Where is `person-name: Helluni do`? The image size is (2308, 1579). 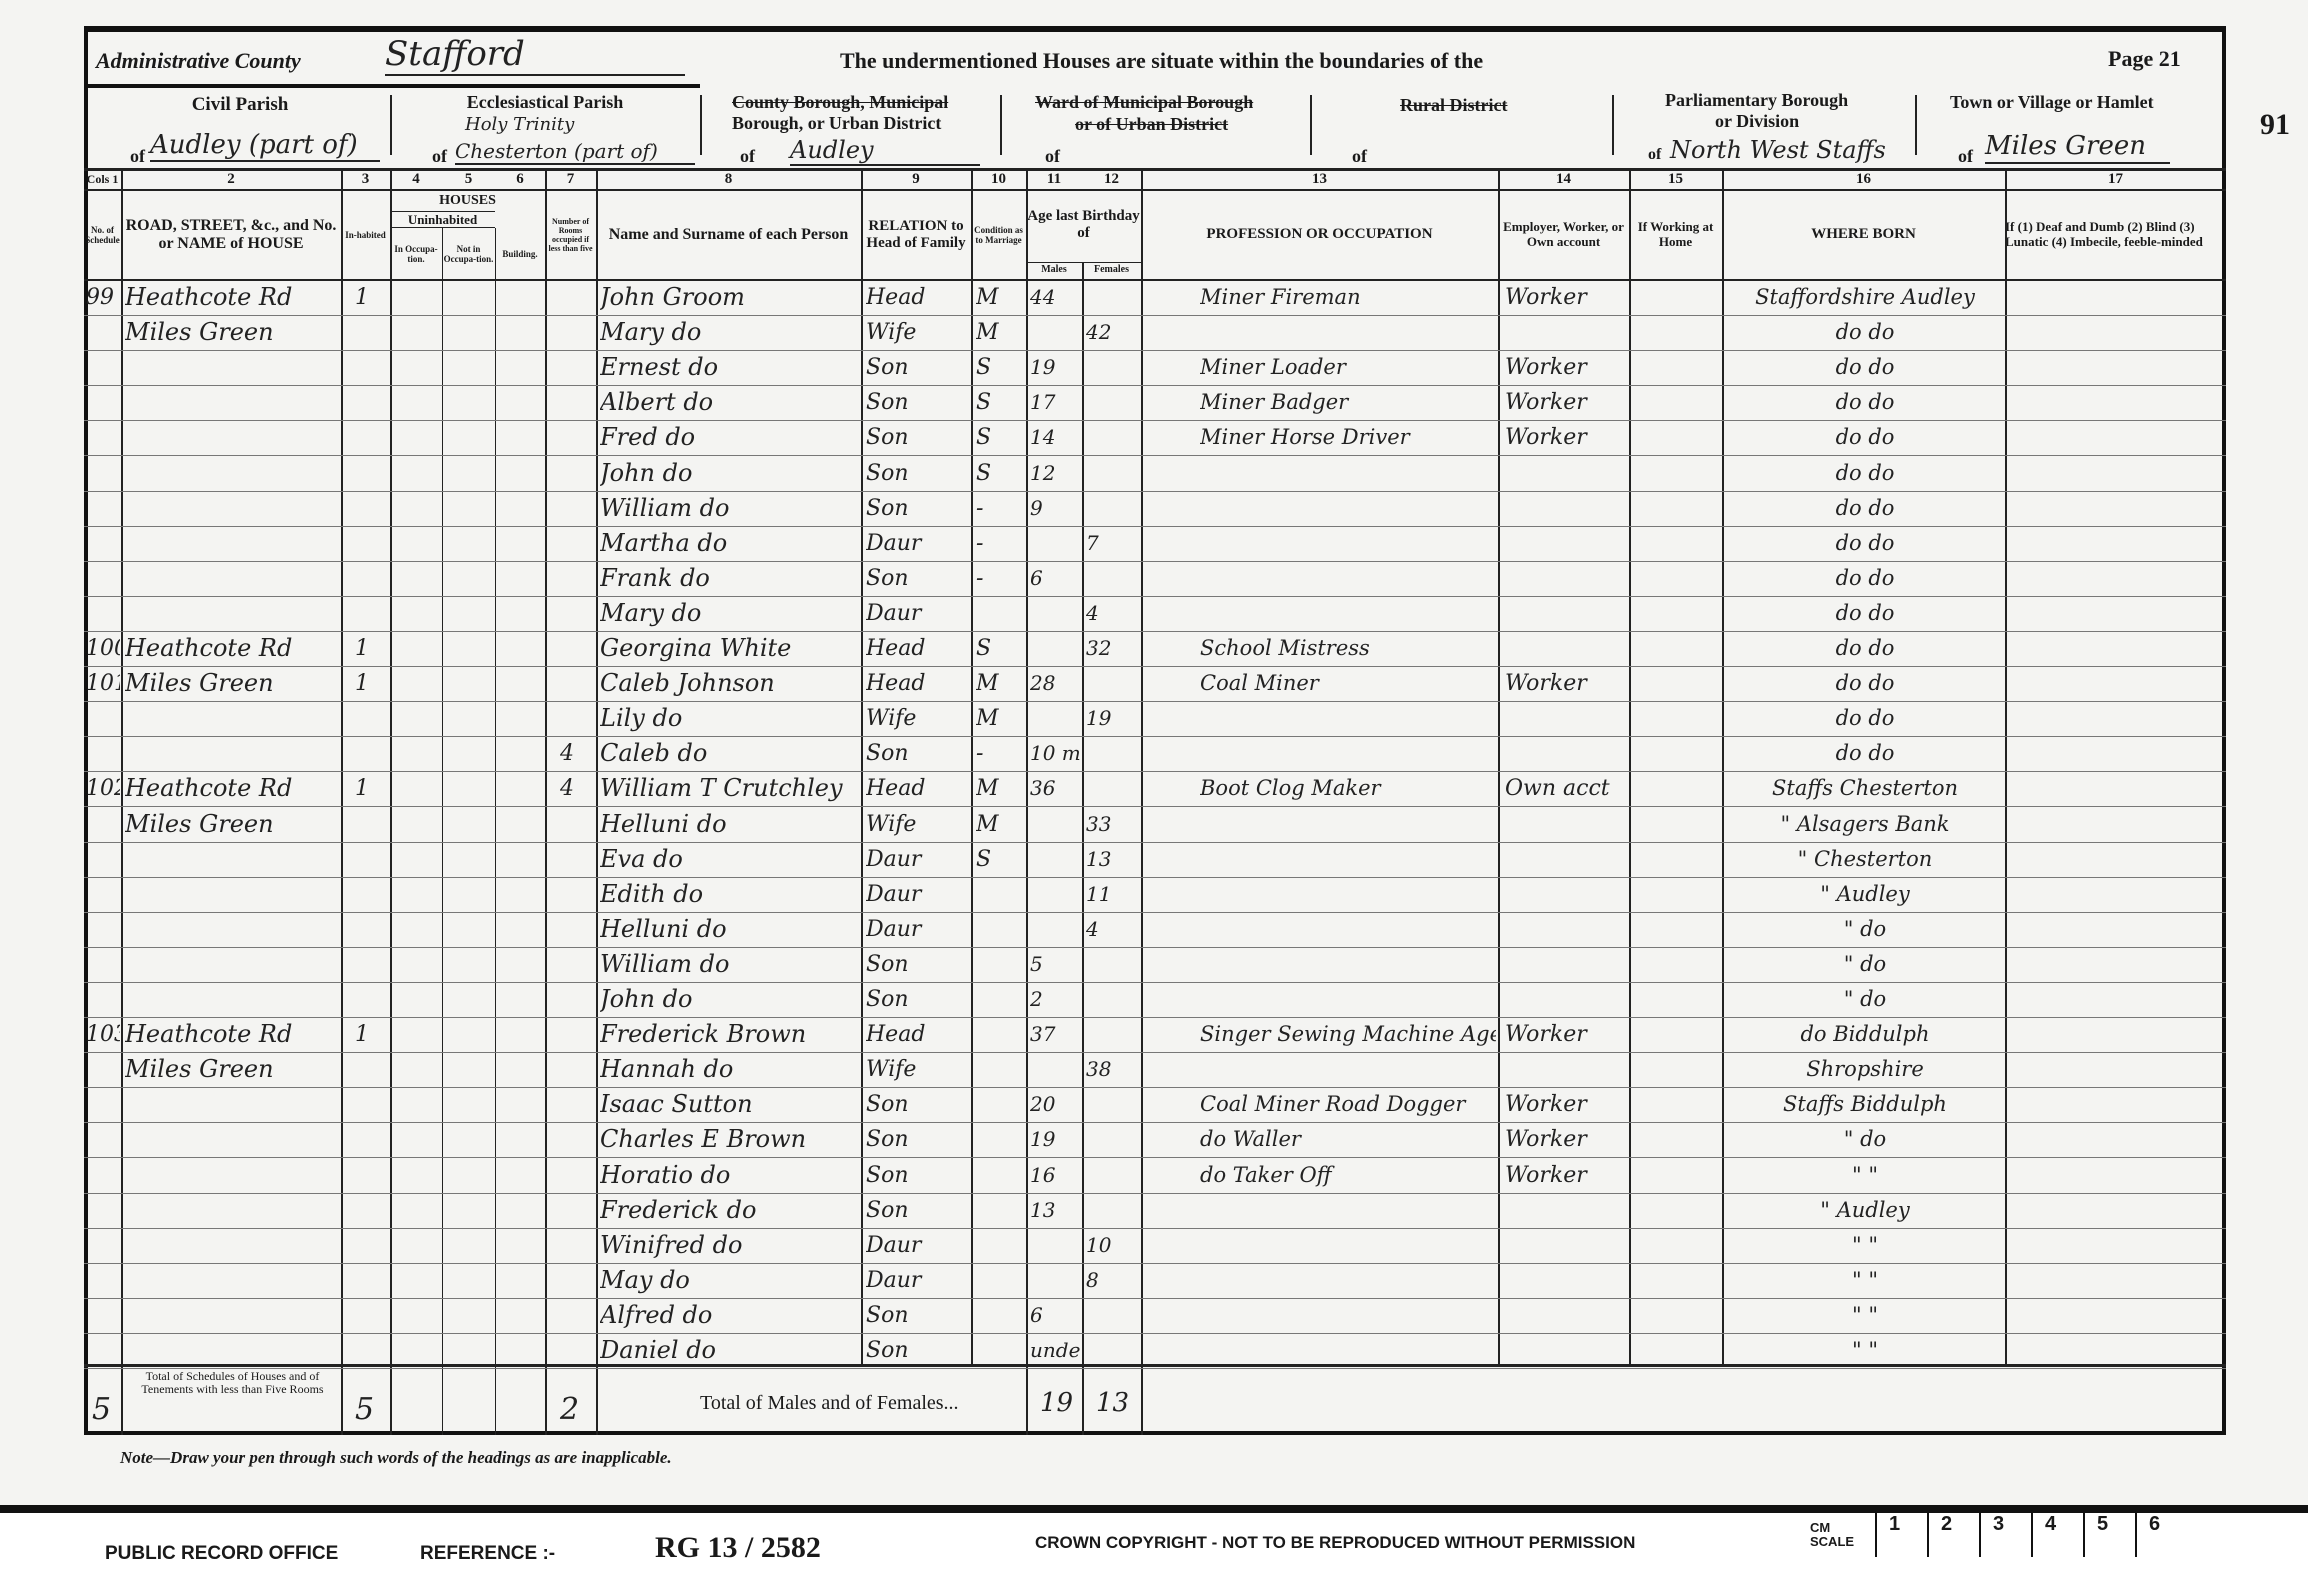
person-name: Helluni do is located at coordinates (663, 928).